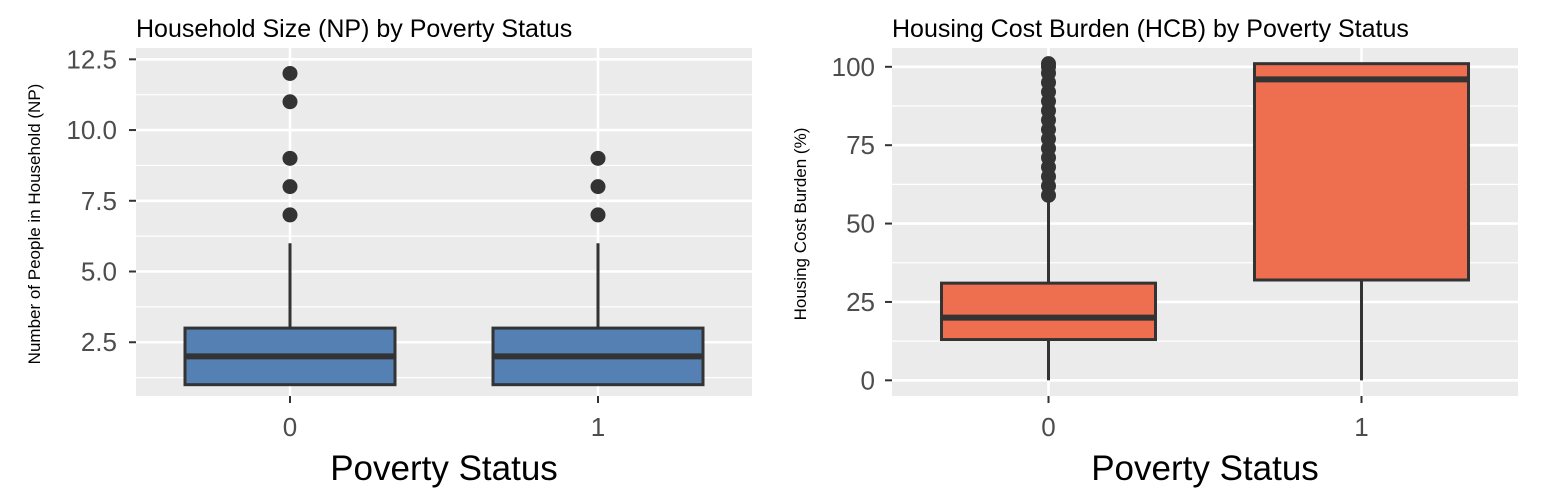 This screenshot has height=504, width=1544. What do you see at coordinates (91, 59) in the screenshot?
I see `y-tick-label: 12.5` at bounding box center [91, 59].